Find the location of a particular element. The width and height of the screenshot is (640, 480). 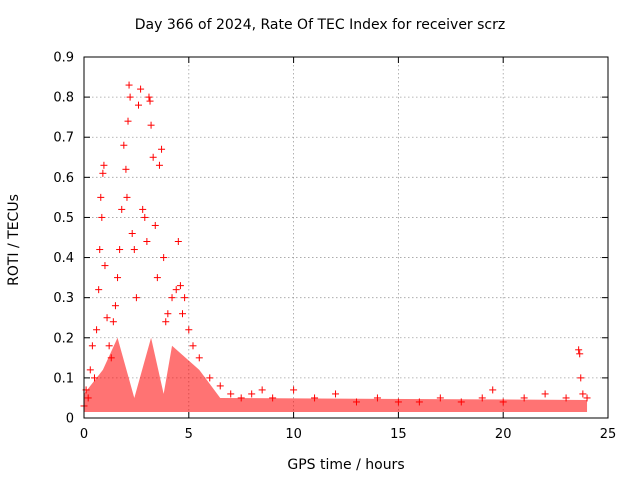

data-density-band is located at coordinates (336, 374).